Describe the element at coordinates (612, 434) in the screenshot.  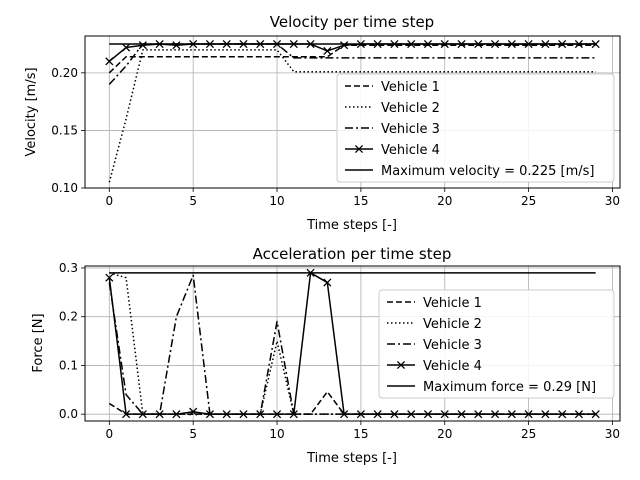
I see `acceleration-x-tick-label: 30` at that location.